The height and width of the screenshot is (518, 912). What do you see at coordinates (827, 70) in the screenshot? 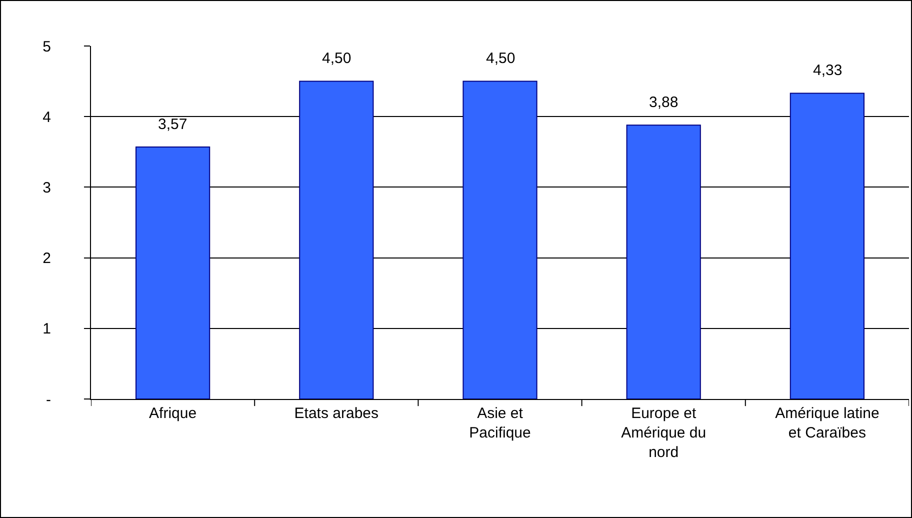
I see `data-label: 4,33` at bounding box center [827, 70].